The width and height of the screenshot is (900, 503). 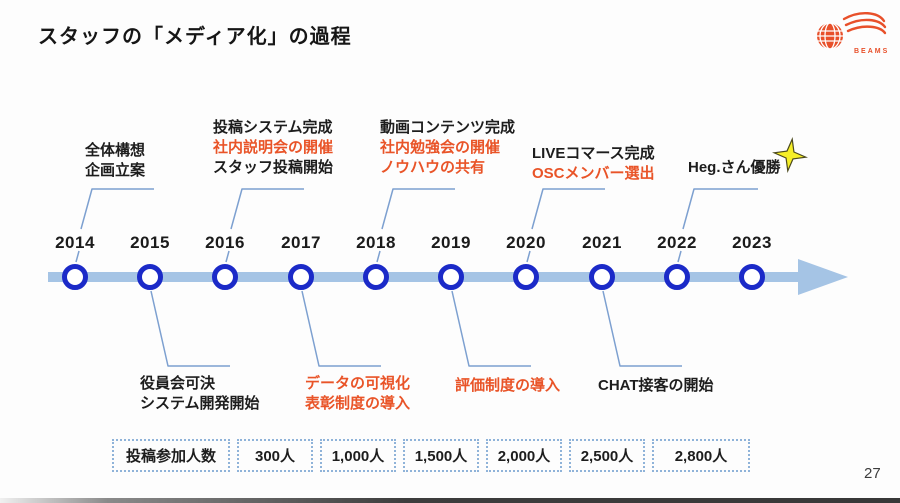 I want to click on timeline-node-2020, so click(x=526, y=277).